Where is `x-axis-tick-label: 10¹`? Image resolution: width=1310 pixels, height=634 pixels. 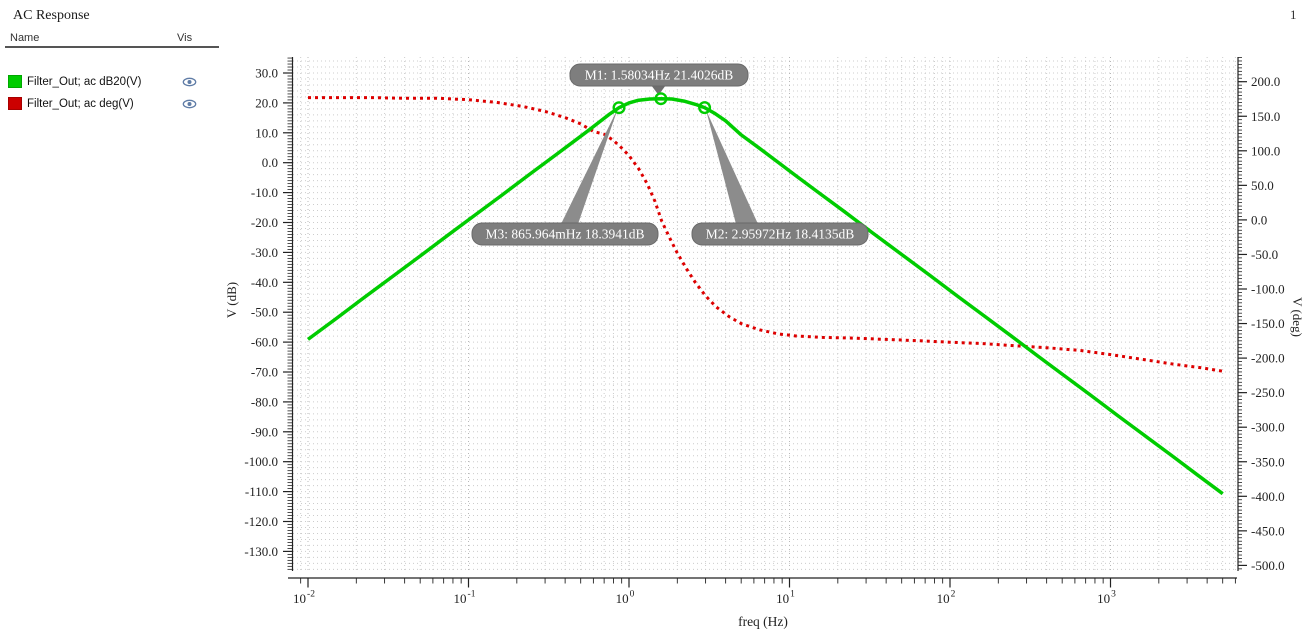
x-axis-tick-label: 10¹ is located at coordinates (785, 598).